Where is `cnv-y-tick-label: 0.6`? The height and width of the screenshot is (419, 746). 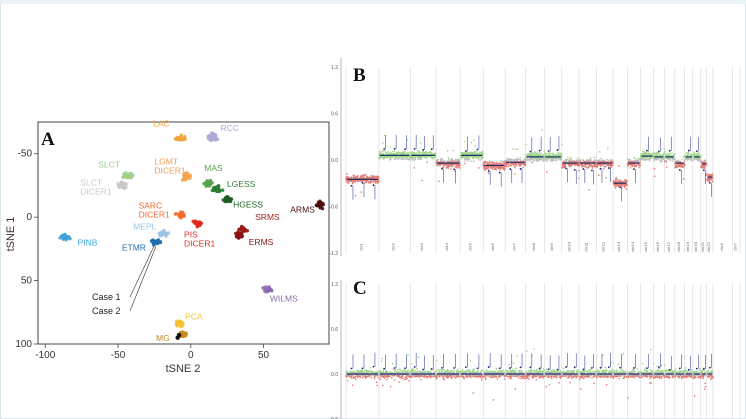
cnv-y-tick-label: 0.6 is located at coordinates (334, 115).